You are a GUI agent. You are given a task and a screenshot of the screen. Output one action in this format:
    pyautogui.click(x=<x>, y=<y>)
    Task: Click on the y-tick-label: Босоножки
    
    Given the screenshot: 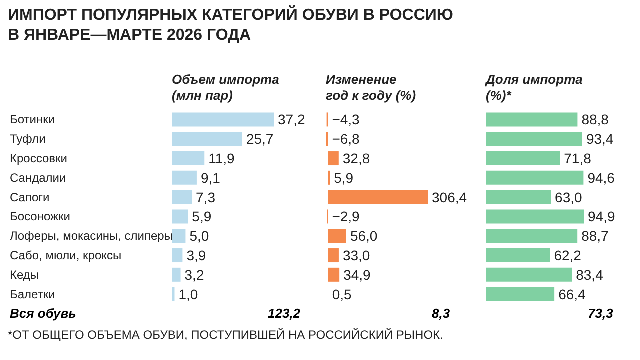 What is the action you would take?
    pyautogui.click(x=40, y=217)
    